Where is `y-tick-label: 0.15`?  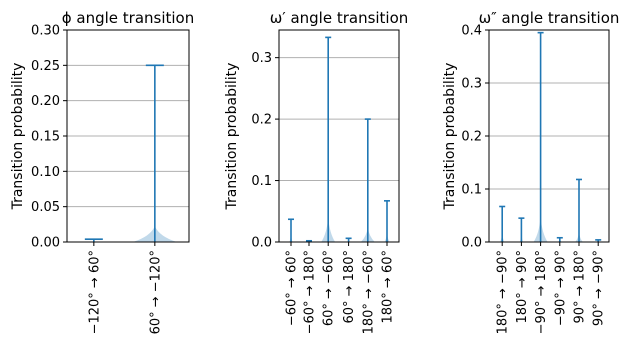
y-tick-label: 0.15 is located at coordinates (45, 137).